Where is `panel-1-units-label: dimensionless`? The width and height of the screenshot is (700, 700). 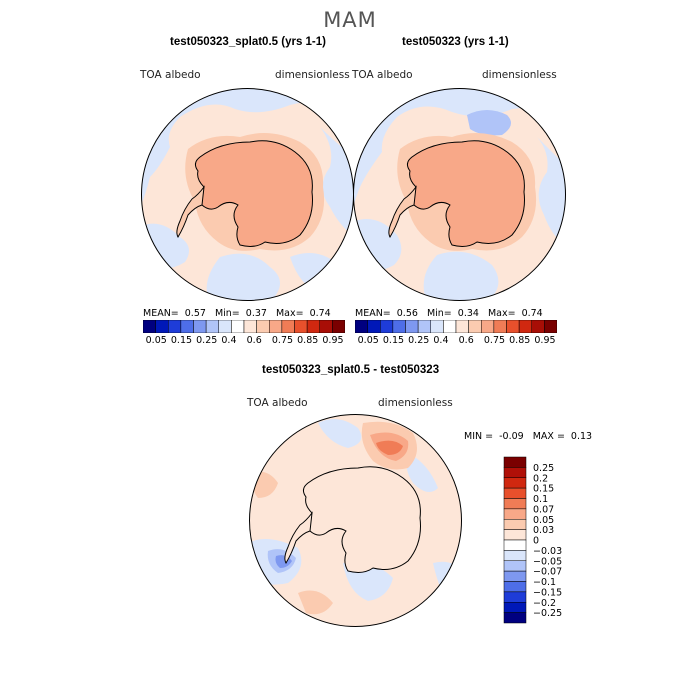
panel-1-units-label: dimensionless is located at coordinates (312, 75).